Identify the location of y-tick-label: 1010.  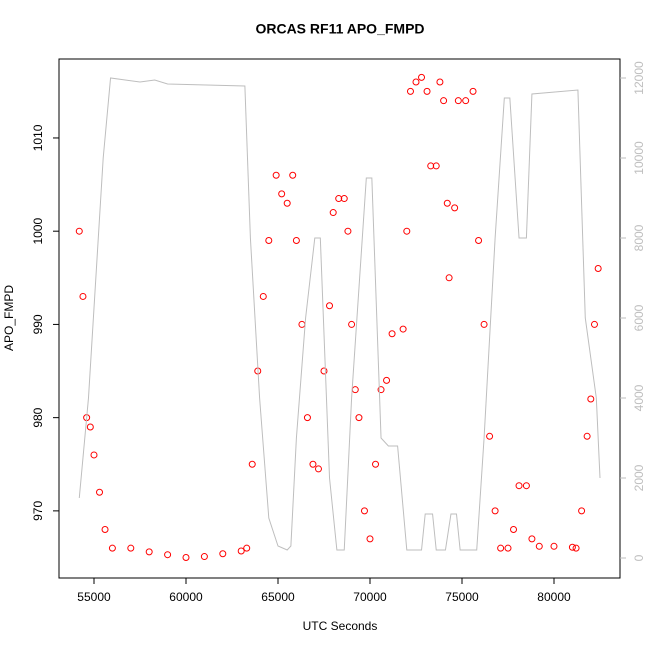
(38, 137).